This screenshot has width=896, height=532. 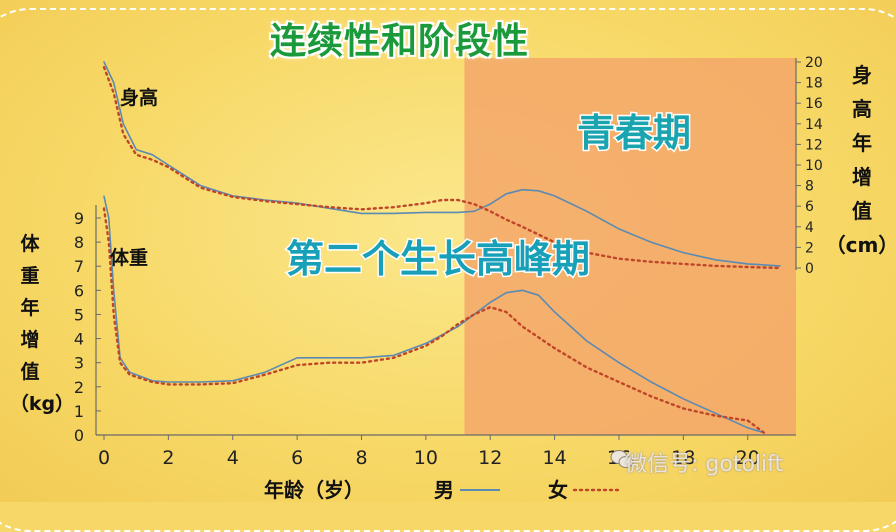 What do you see at coordinates (361, 458) in the screenshot?
I see `x-tick-label: 8` at bounding box center [361, 458].